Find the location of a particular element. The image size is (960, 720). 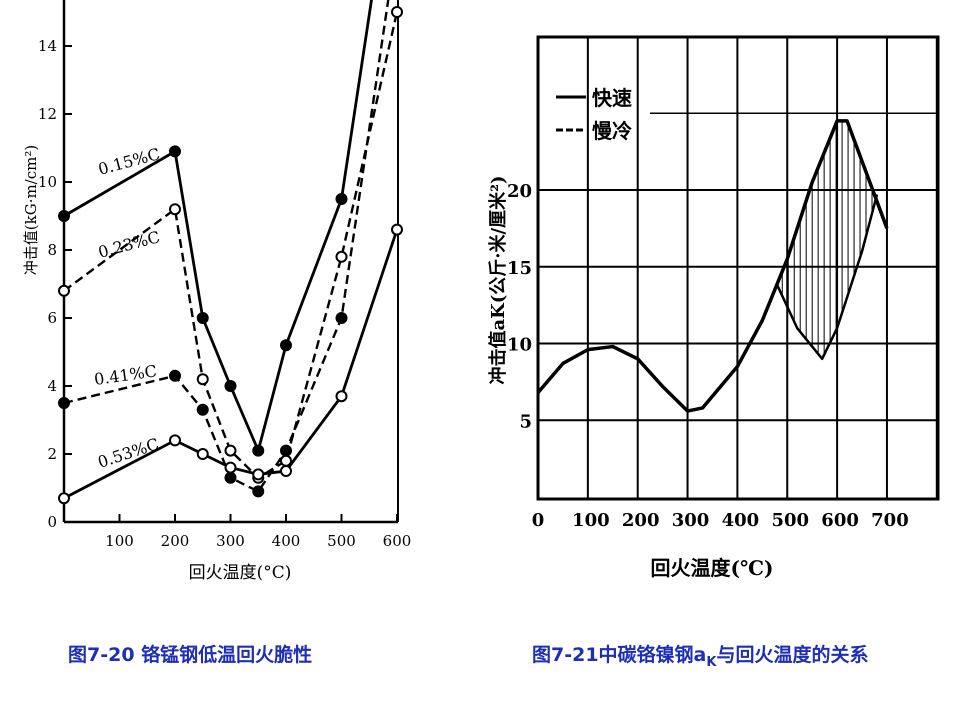

legend-label: 慢冷 is located at coordinates (612, 131).